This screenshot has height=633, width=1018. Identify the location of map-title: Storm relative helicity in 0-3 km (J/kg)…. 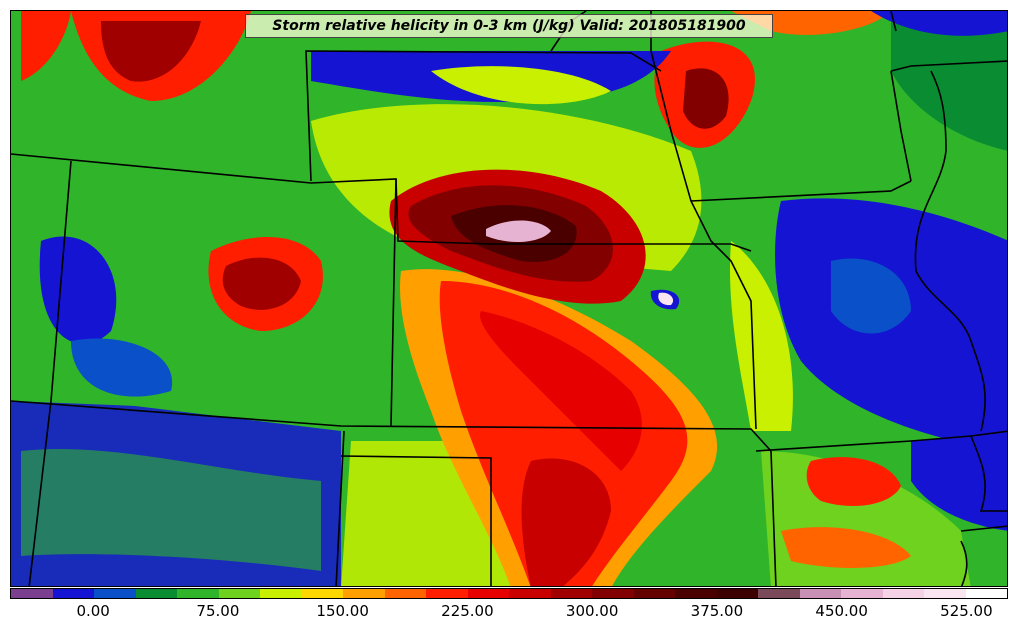
(509, 26).